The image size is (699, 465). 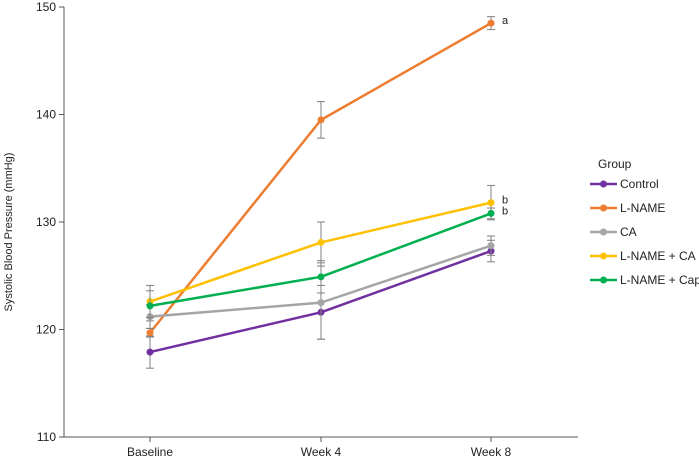 I want to click on y-tick-label: 120, so click(x=46, y=330).